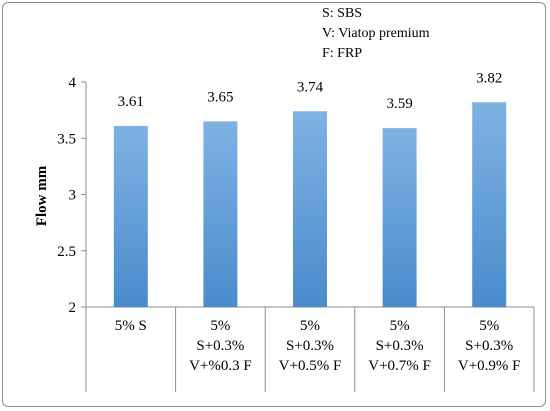 The image size is (550, 411). Describe the element at coordinates (42, 195) in the screenshot. I see `y-axis-label: Flow mm` at that location.